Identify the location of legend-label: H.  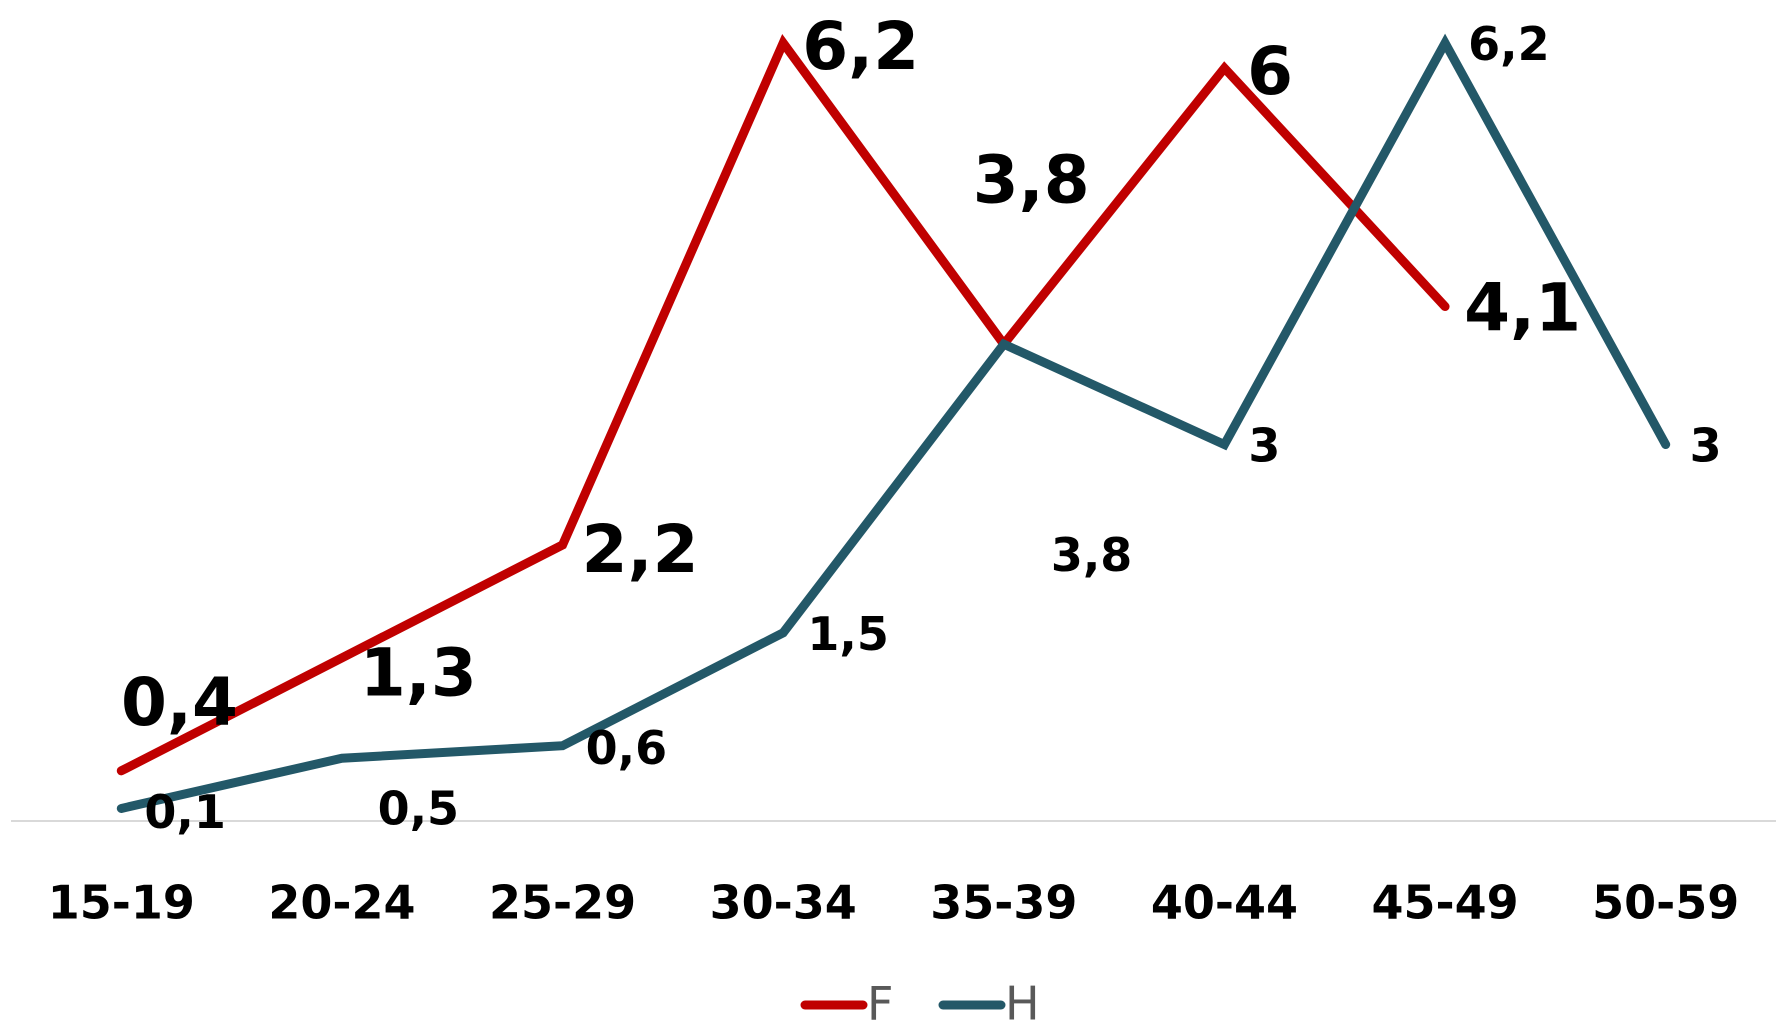
(1022, 1001).